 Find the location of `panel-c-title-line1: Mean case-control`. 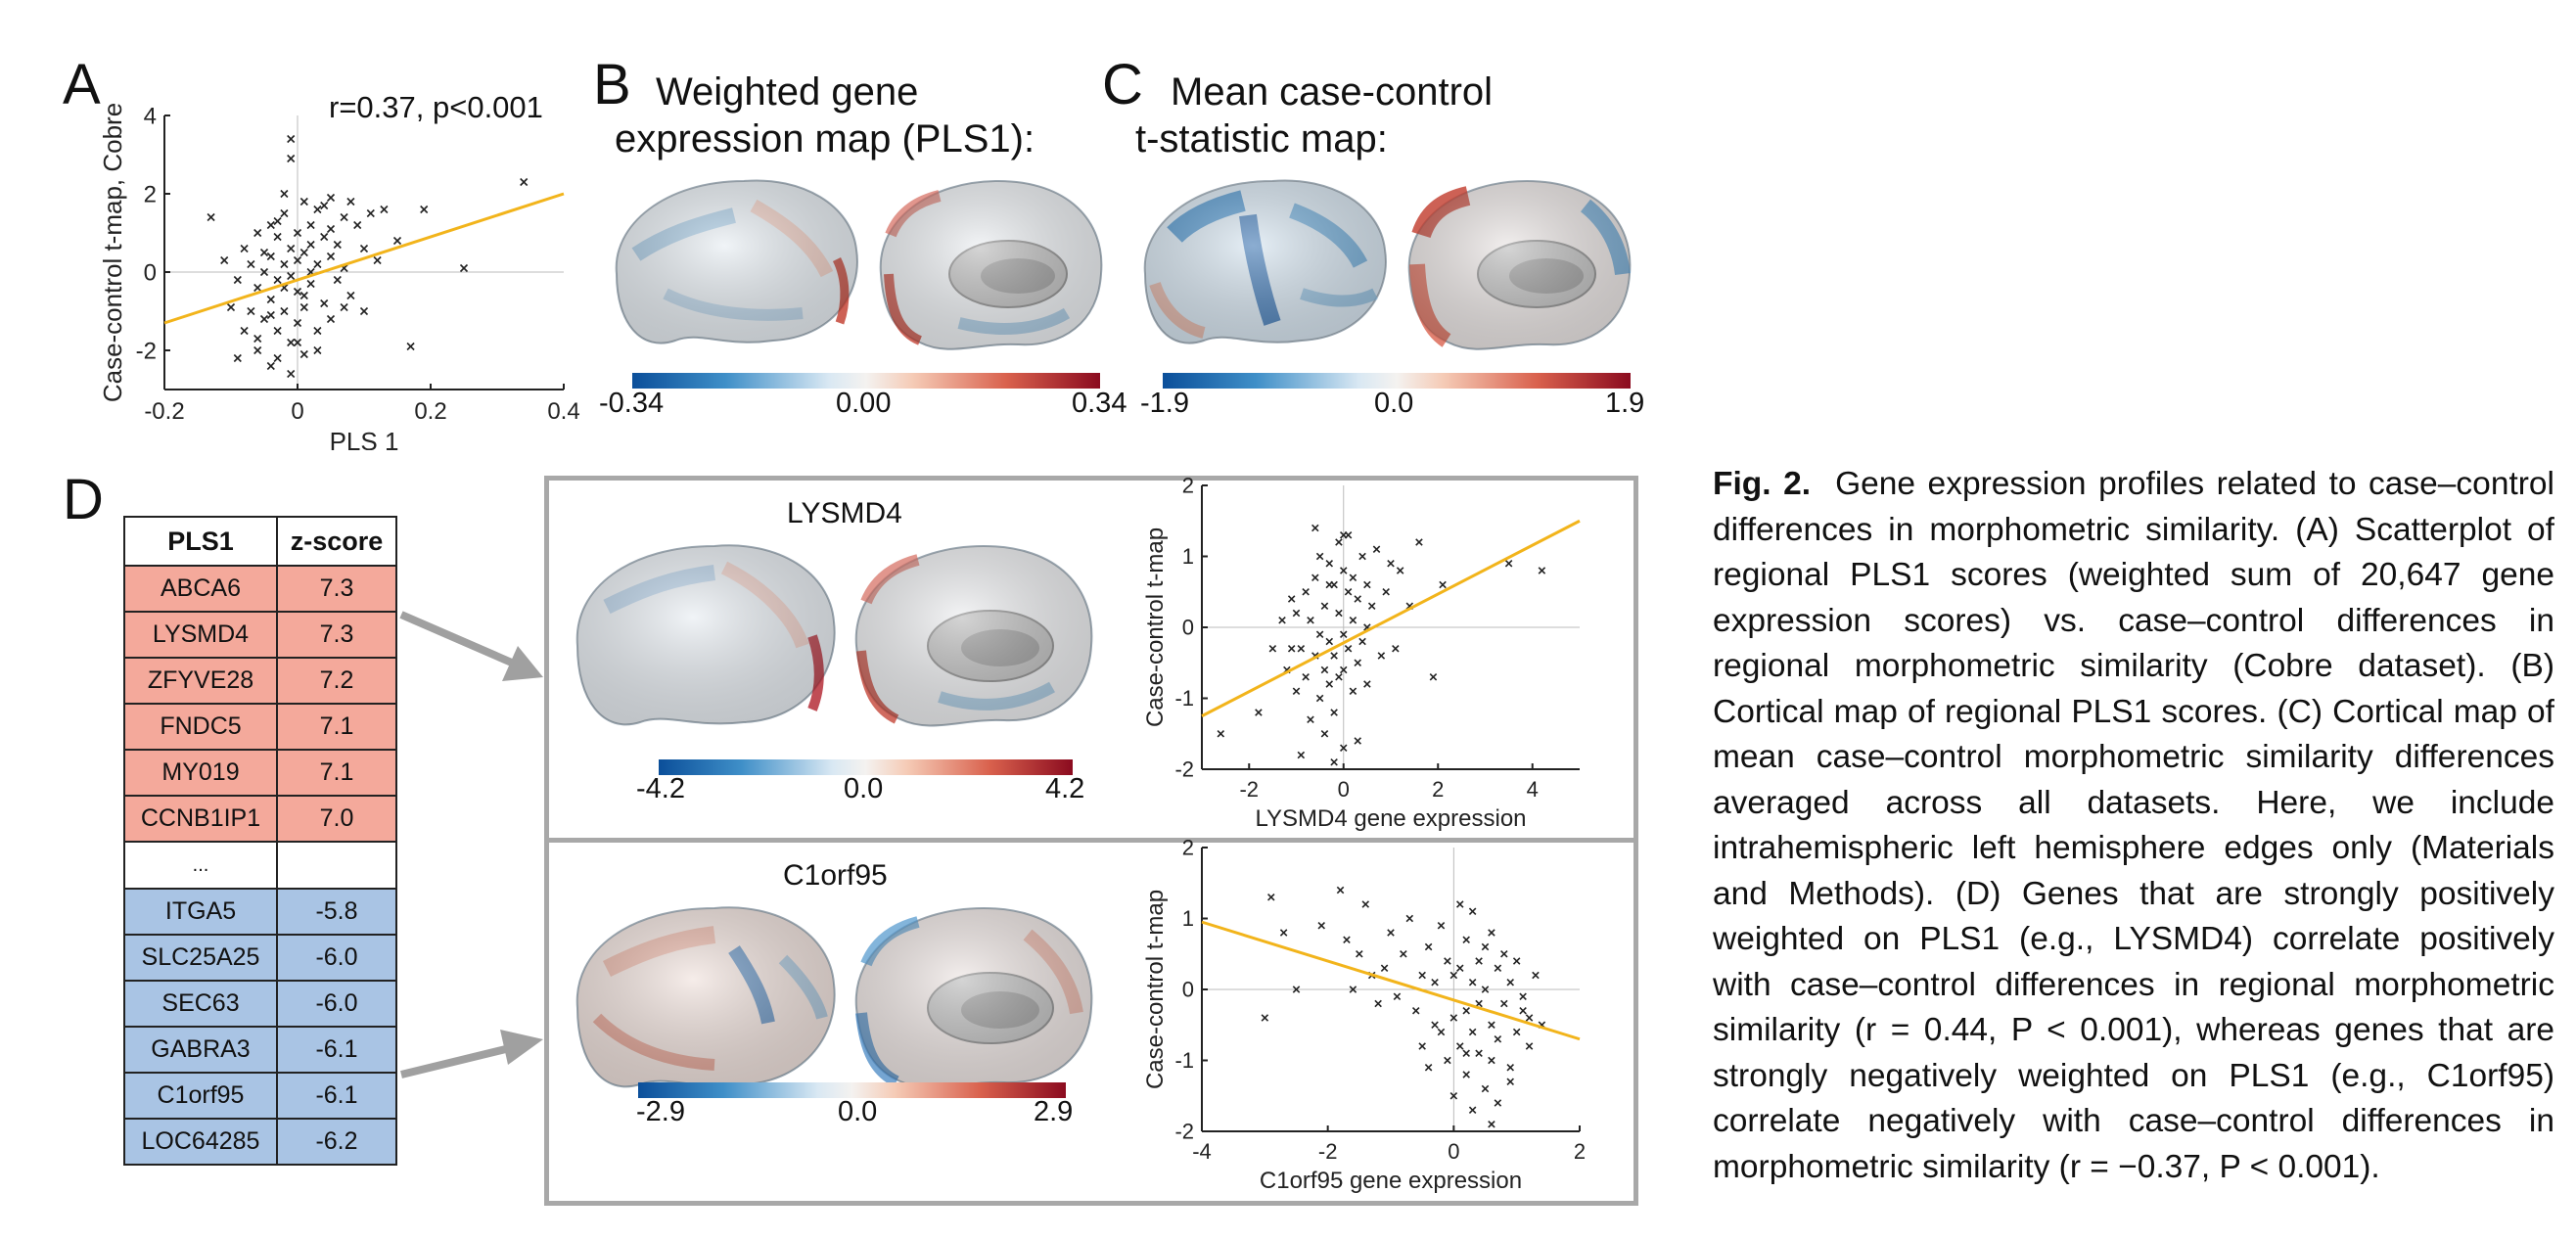

panel-c-title-line1: Mean case-control is located at coordinates (1332, 92).